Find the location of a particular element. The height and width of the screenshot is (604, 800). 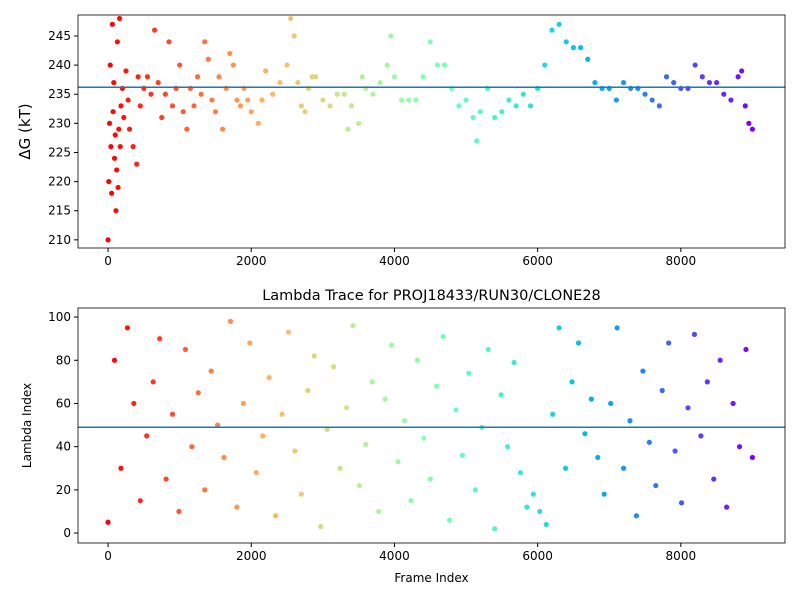

x-tick-label: 8000 is located at coordinates (681, 556).